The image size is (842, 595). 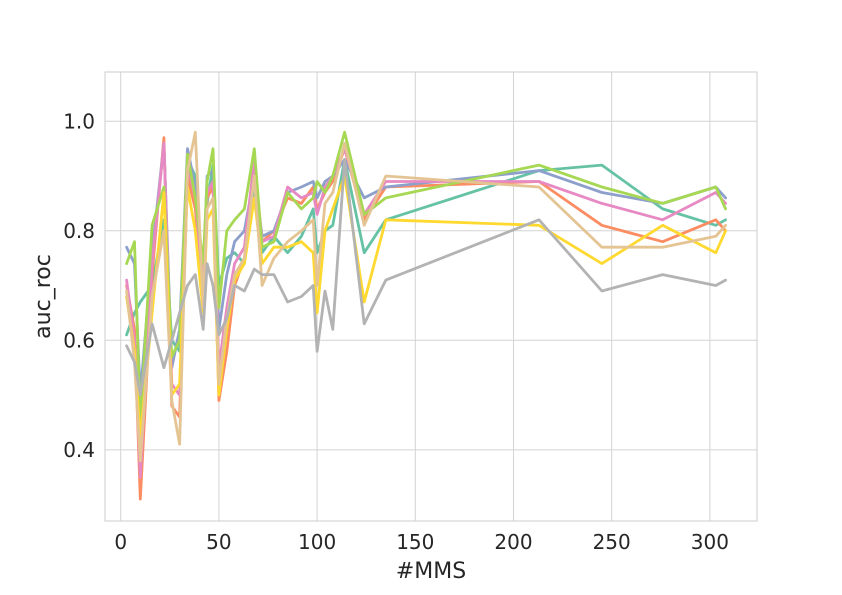 What do you see at coordinates (79, 231) in the screenshot?
I see `y-tick-label: 0.8` at bounding box center [79, 231].